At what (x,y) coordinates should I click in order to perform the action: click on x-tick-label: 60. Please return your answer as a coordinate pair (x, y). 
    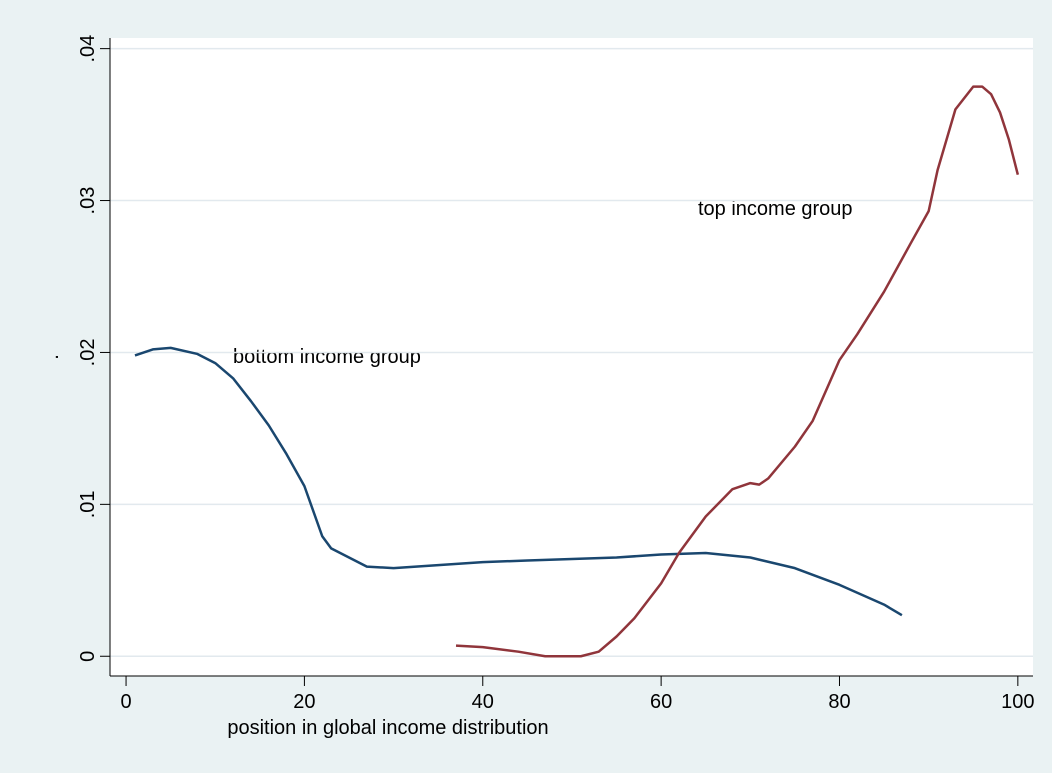
    Looking at the image, I should click on (661, 702).